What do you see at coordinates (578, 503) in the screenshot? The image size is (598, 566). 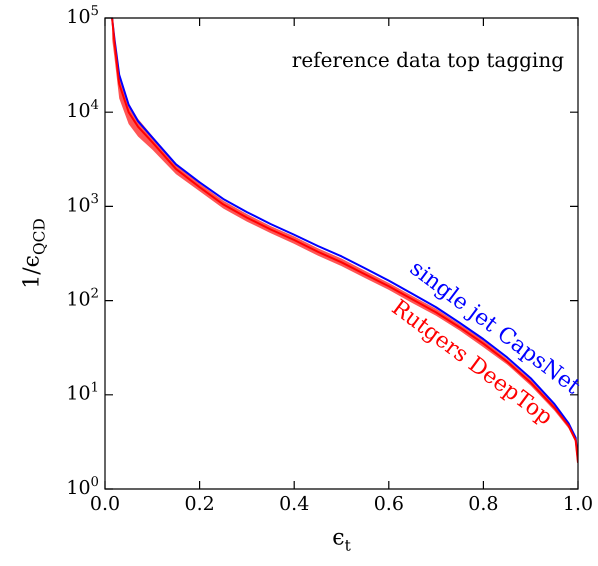 I see `x-tick-label: 1.0` at bounding box center [578, 503].